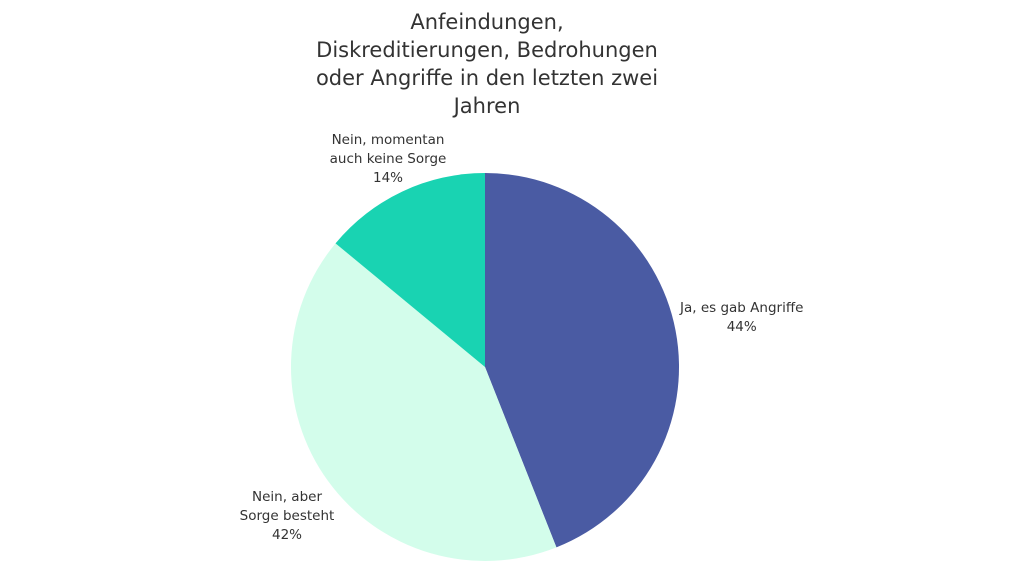 The width and height of the screenshot is (1024, 576). Describe the element at coordinates (582, 360) in the screenshot. I see `slice-ja` at that location.